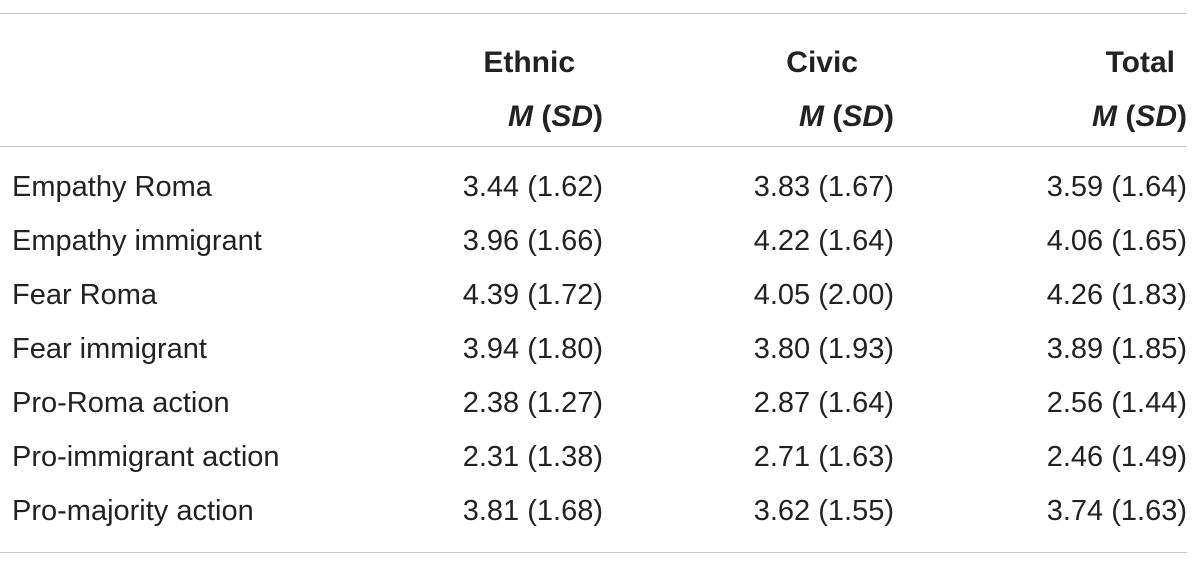 This screenshot has width=1200, height=566. Describe the element at coordinates (121, 403) in the screenshot. I see `row-label: Pro-Roma action` at that location.